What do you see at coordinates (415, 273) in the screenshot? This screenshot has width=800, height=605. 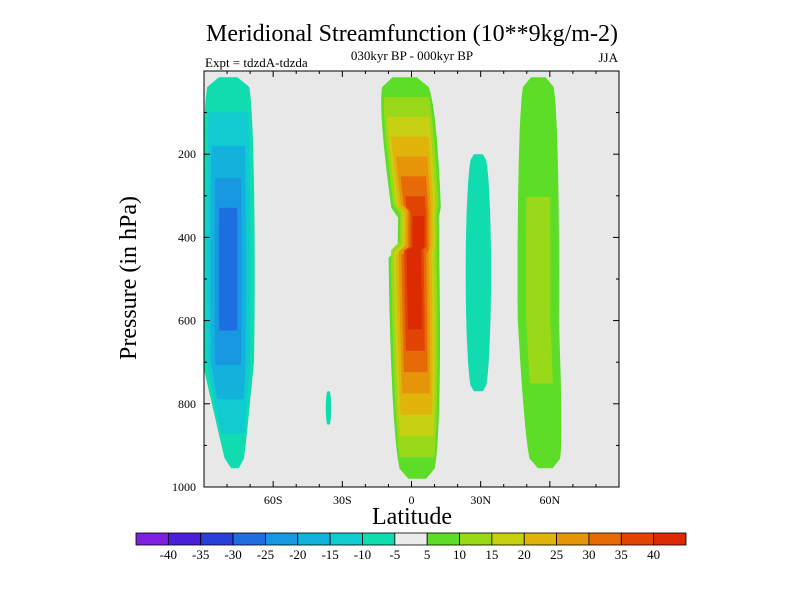 I see `tropical-positive-cell-level-40.1` at bounding box center [415, 273].